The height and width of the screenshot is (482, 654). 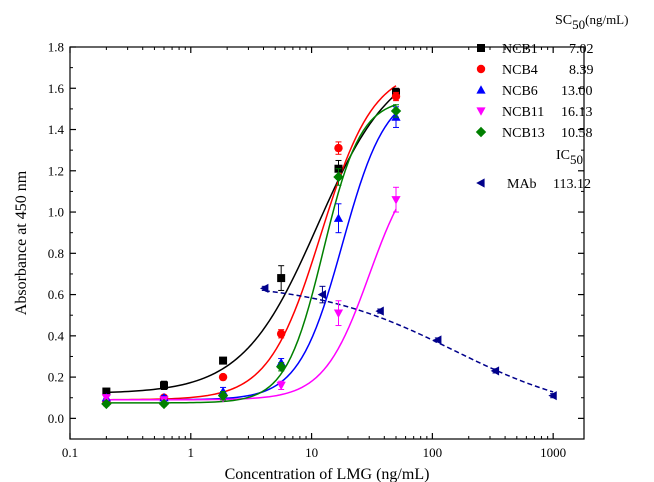 What do you see at coordinates (409, 341) in the screenshot?
I see `fit-curve-mab` at bounding box center [409, 341].